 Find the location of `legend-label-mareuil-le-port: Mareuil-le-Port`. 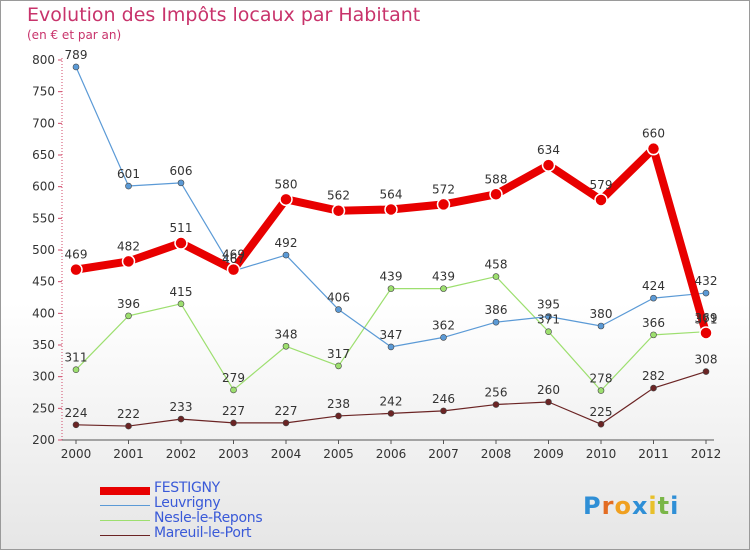

legend-label-mareuil-le-port: Mareuil-le-Port is located at coordinates (203, 533).